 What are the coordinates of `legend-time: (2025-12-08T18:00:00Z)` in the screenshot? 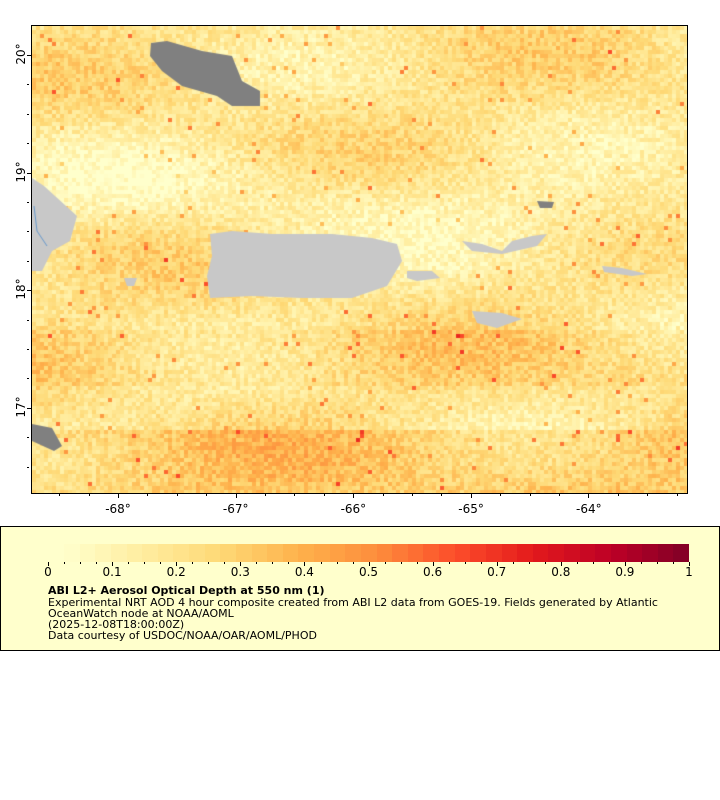 It's located at (116, 624).